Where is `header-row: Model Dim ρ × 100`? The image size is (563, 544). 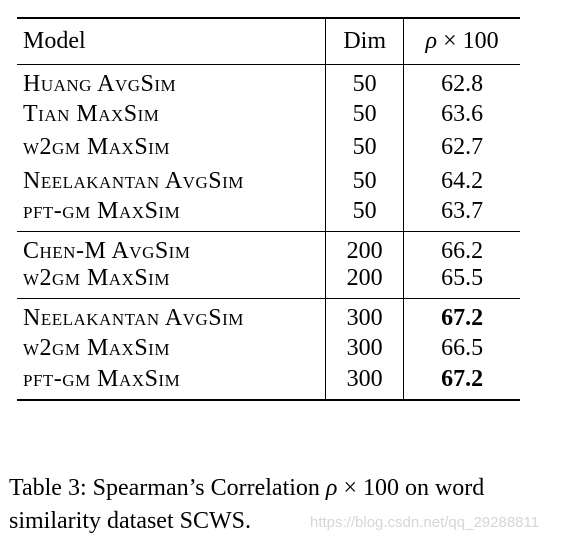 header-row: Model Dim ρ × 100 is located at coordinates (268, 41).